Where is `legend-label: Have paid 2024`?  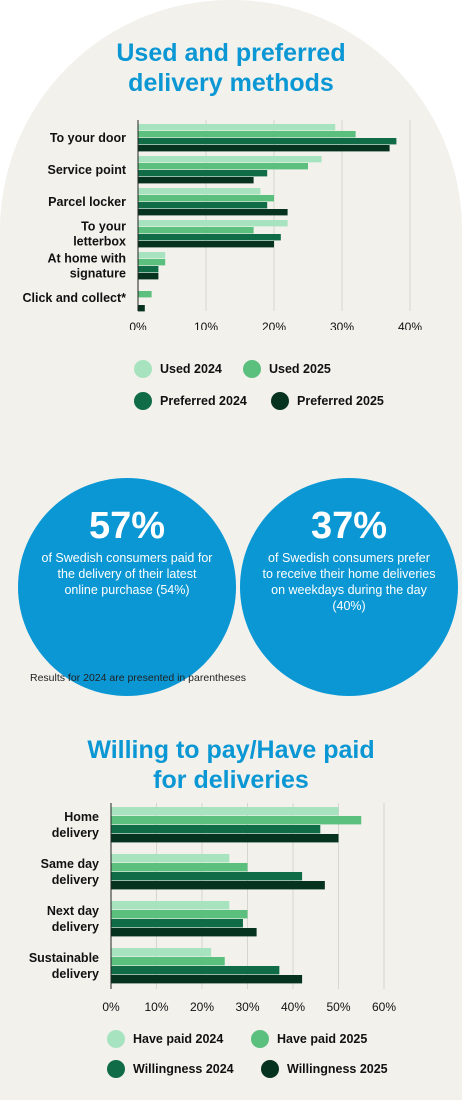
legend-label: Have paid 2024 is located at coordinates (178, 1039).